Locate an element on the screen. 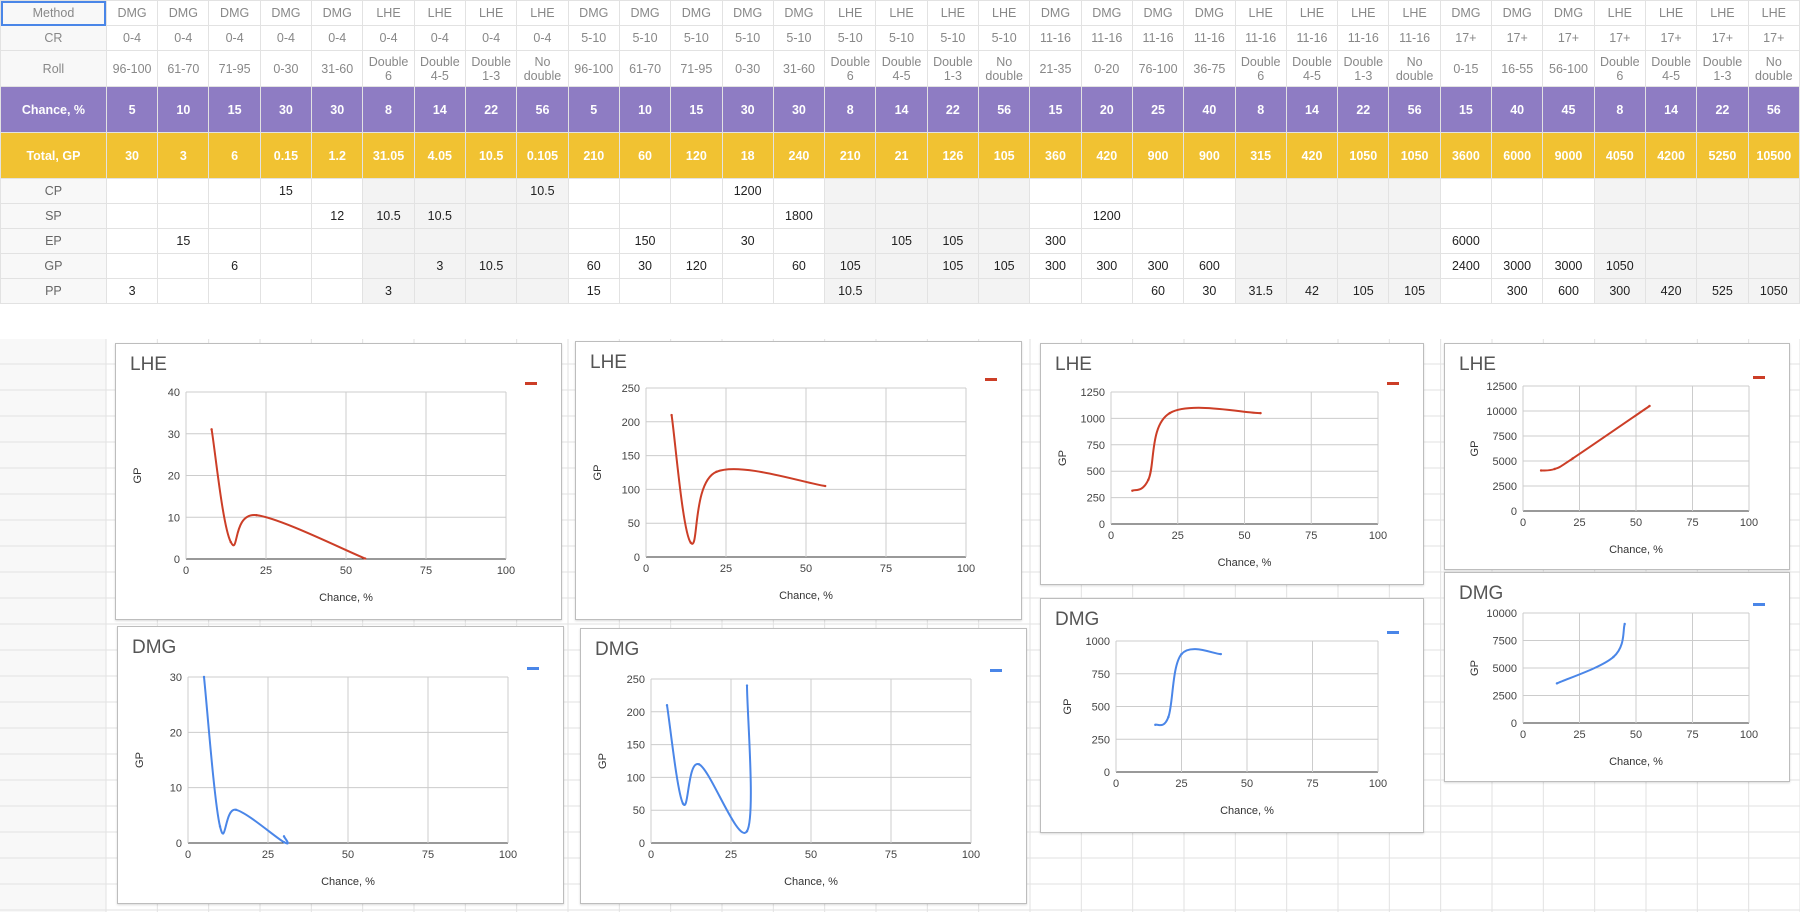  cell-roll: 96-100 is located at coordinates (132, 68).